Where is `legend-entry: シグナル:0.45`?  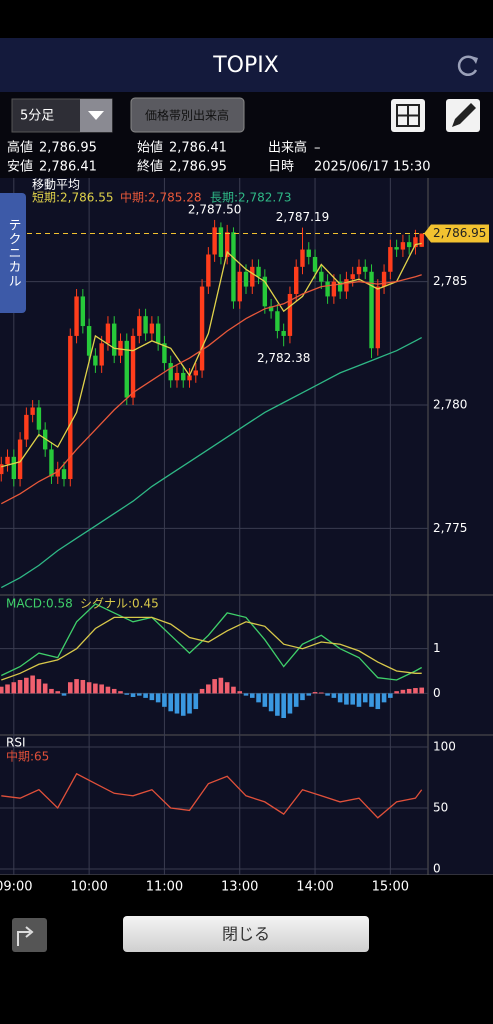
legend-entry: シグナル:0.45 is located at coordinates (119, 604).